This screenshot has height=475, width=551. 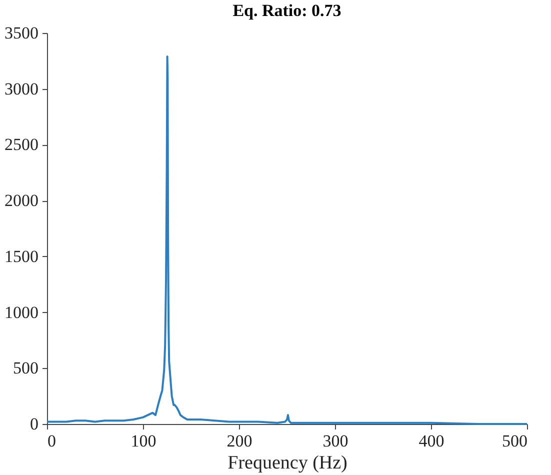 I want to click on y-tick-label: 0, so click(x=34, y=424).